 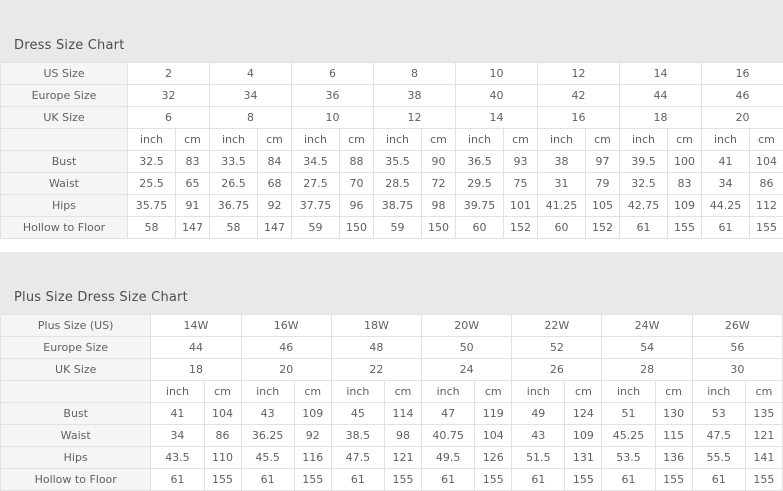 I want to click on size-value-cell: 20, so click(x=742, y=118).